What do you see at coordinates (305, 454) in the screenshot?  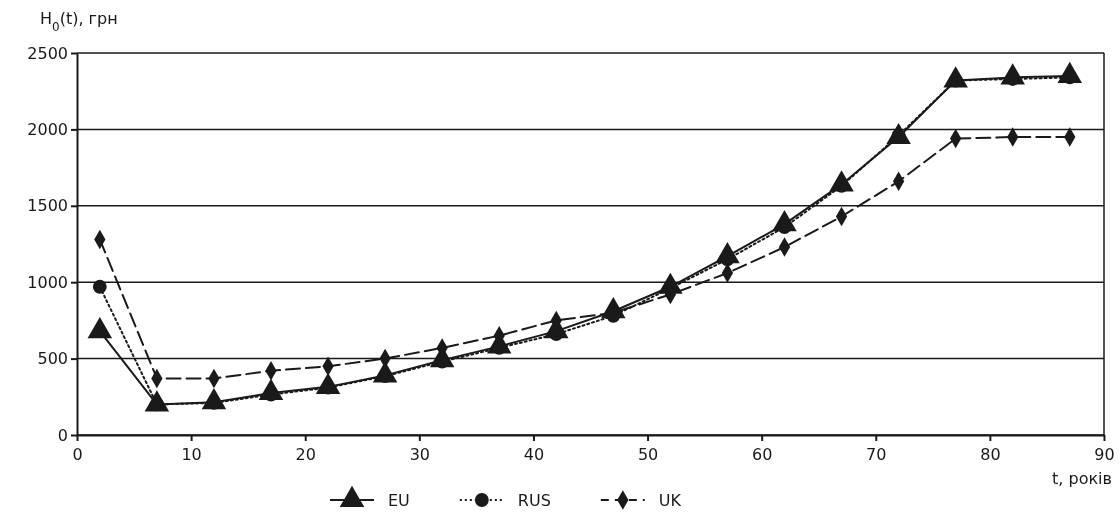 I see `x-tick-label: 20` at bounding box center [305, 454].